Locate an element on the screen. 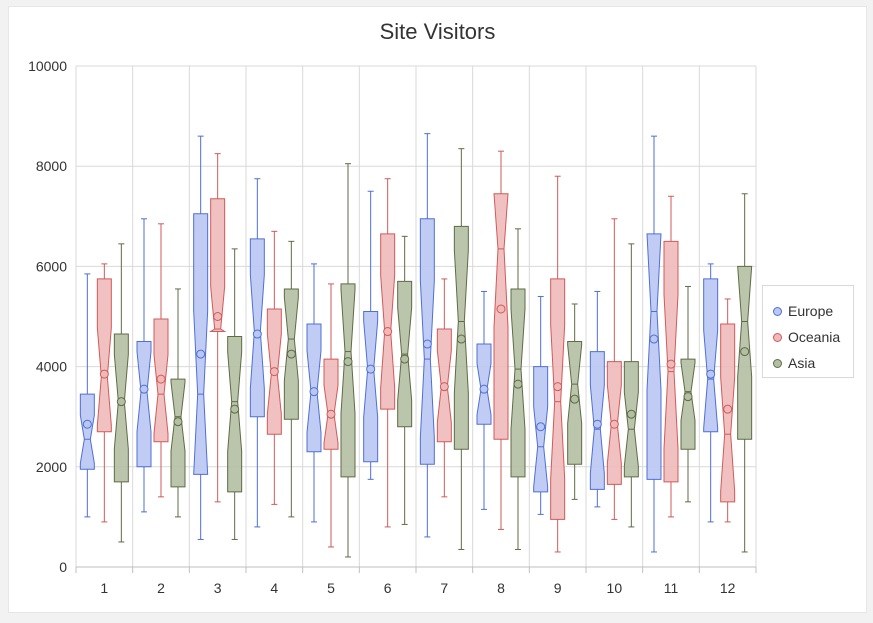 This screenshot has height=623, width=873. y-tick-label: 4000 is located at coordinates (51, 367).